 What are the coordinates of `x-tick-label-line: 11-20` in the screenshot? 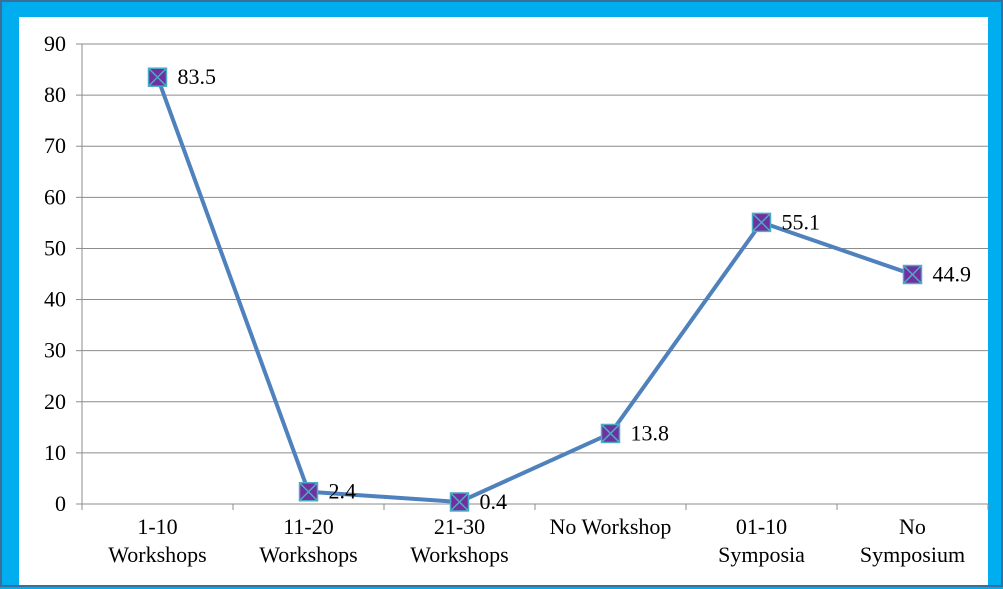 It's located at (308, 526).